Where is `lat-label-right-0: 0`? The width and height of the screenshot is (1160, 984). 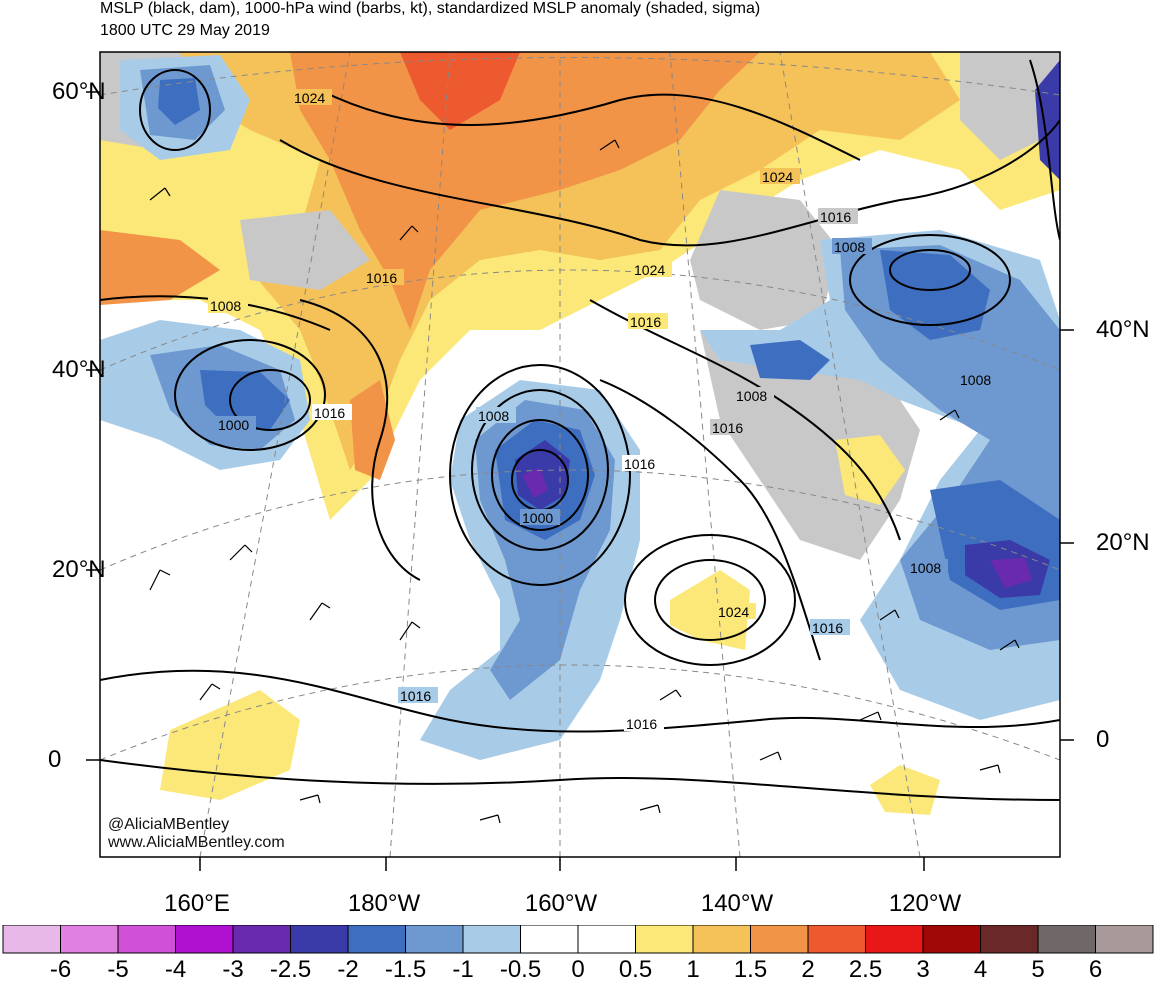 lat-label-right-0: 0 is located at coordinates (1103, 739).